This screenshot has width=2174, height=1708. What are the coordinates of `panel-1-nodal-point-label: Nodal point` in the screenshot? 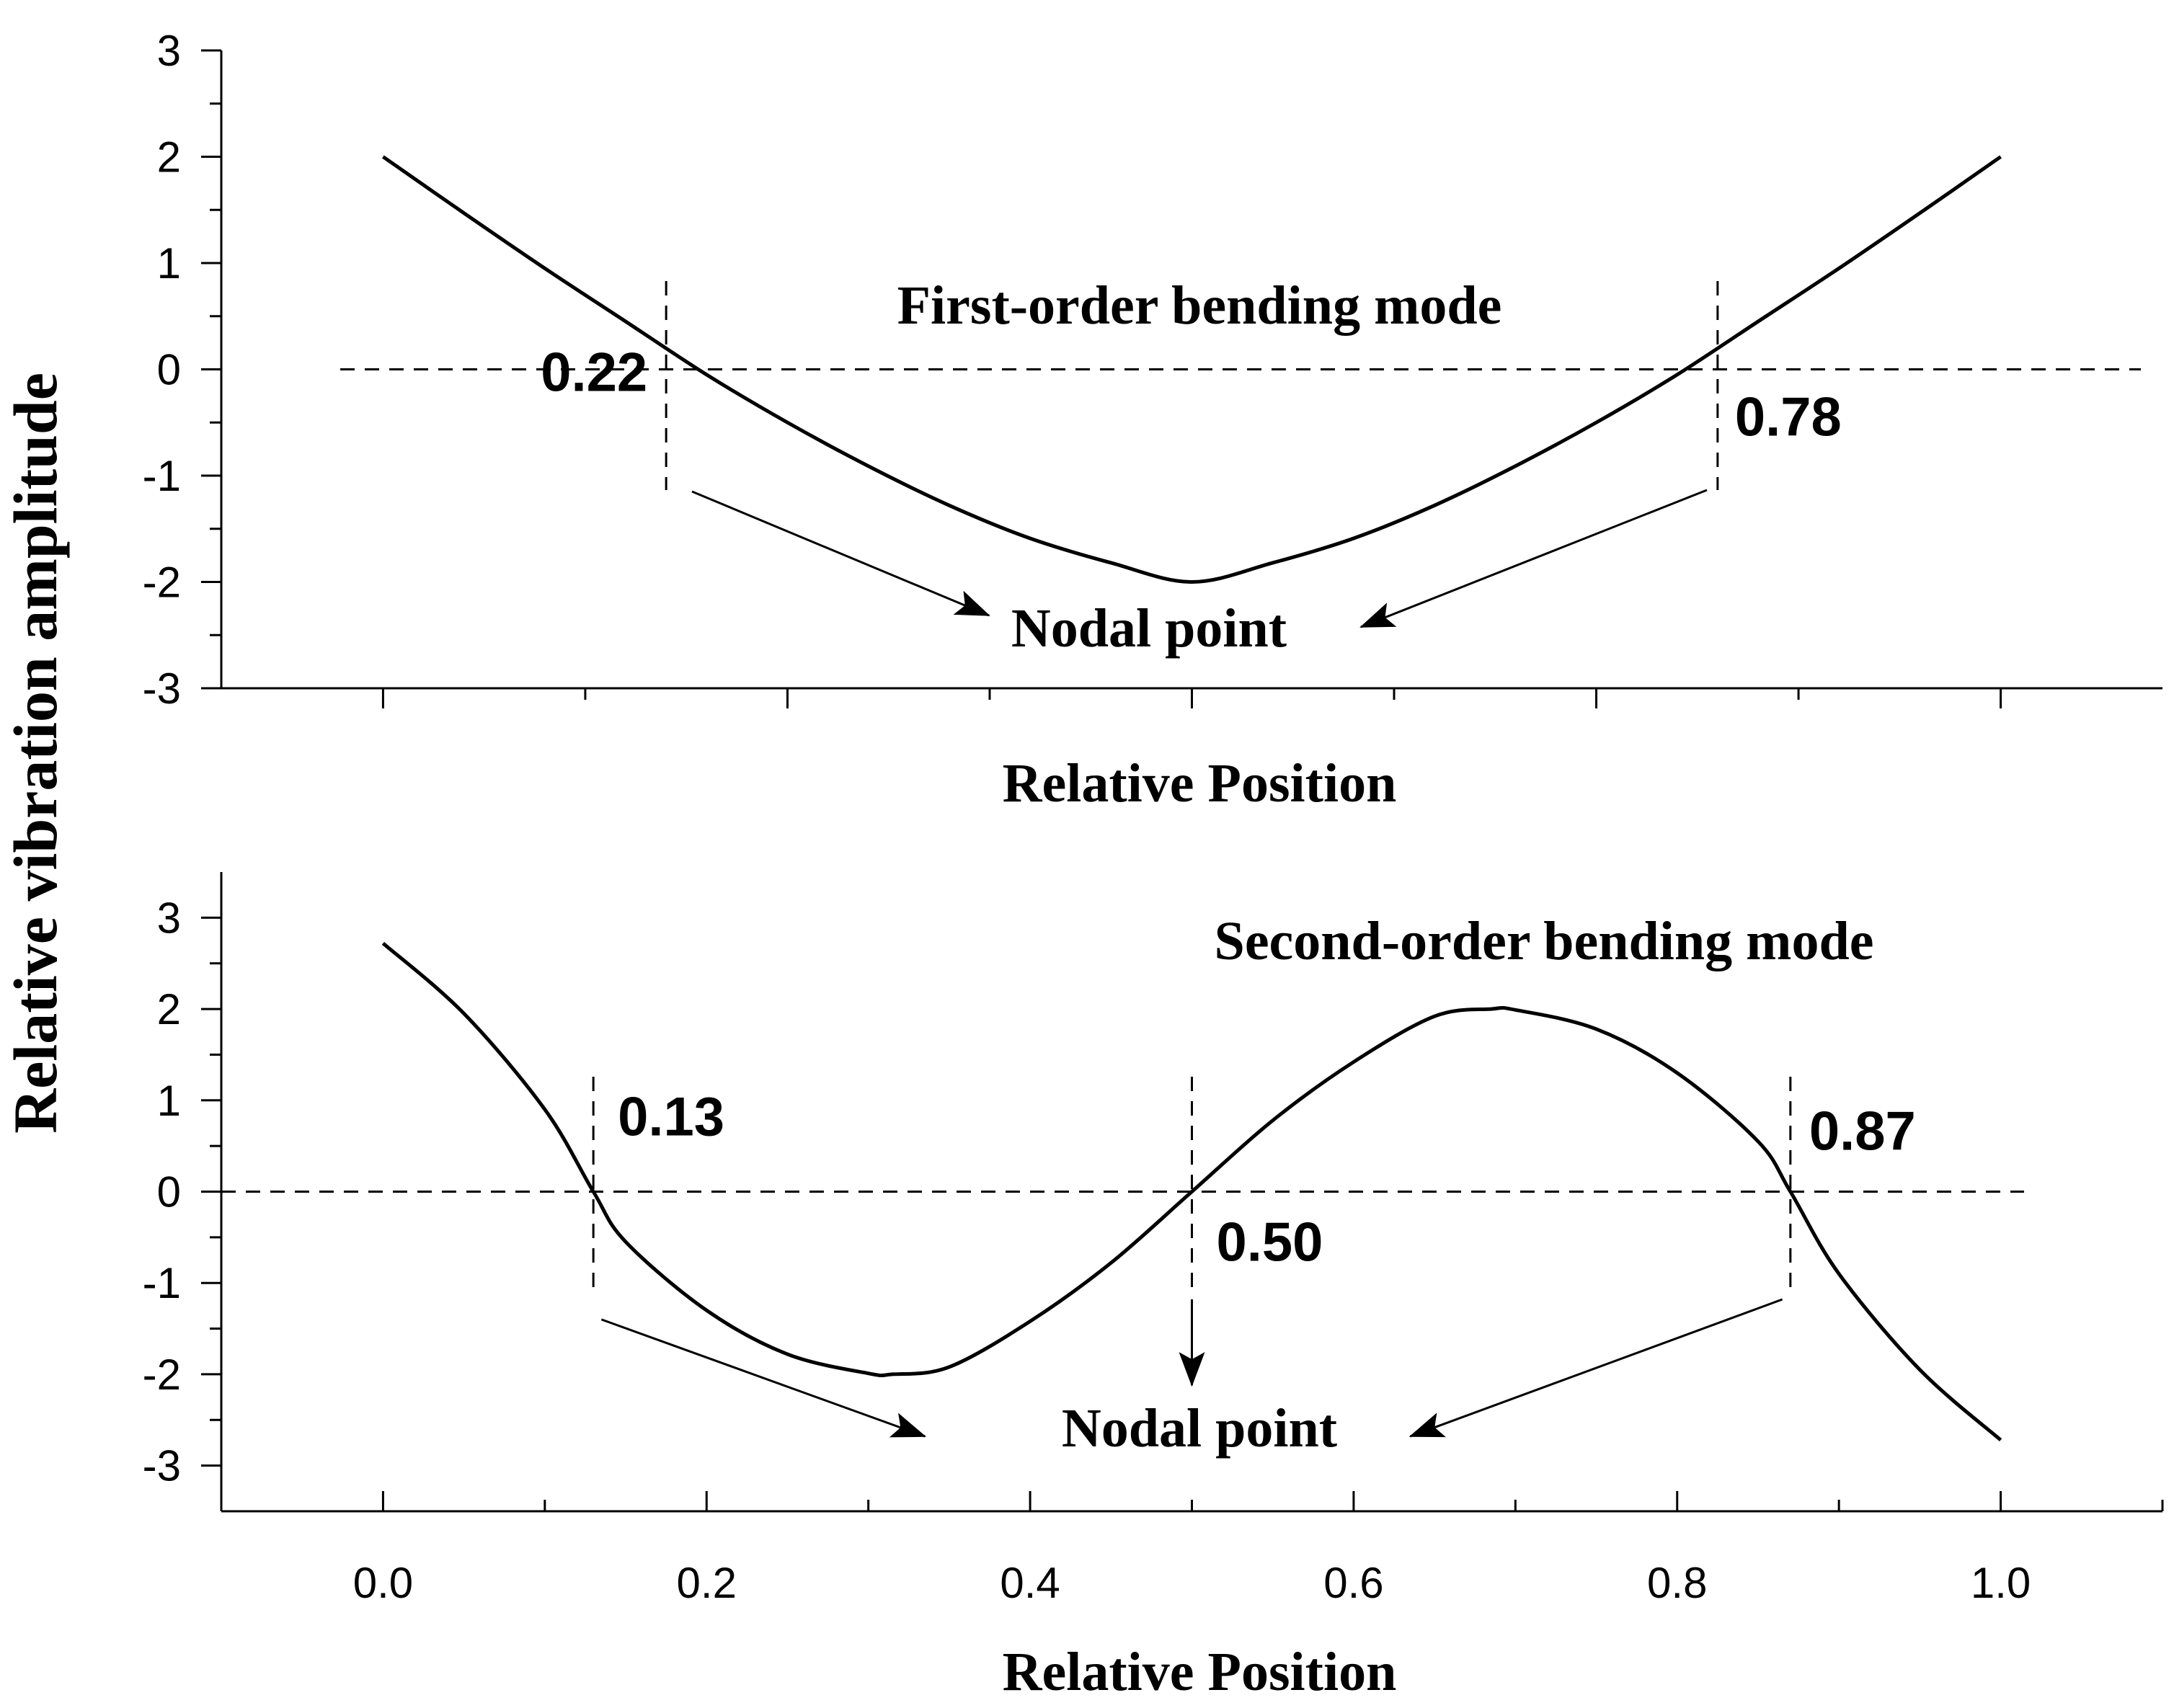 It's located at (1149, 628).